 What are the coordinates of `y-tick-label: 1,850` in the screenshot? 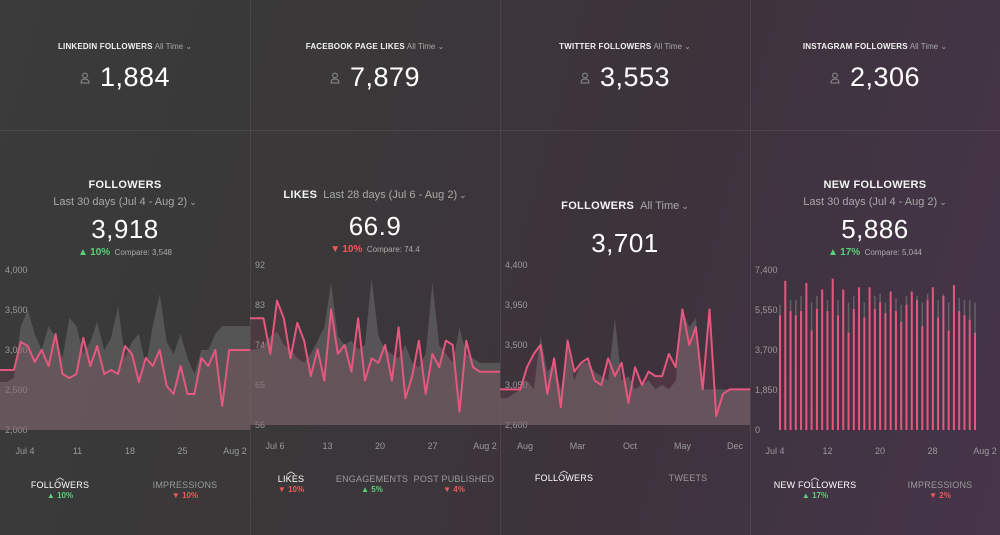 It's located at (766, 390).